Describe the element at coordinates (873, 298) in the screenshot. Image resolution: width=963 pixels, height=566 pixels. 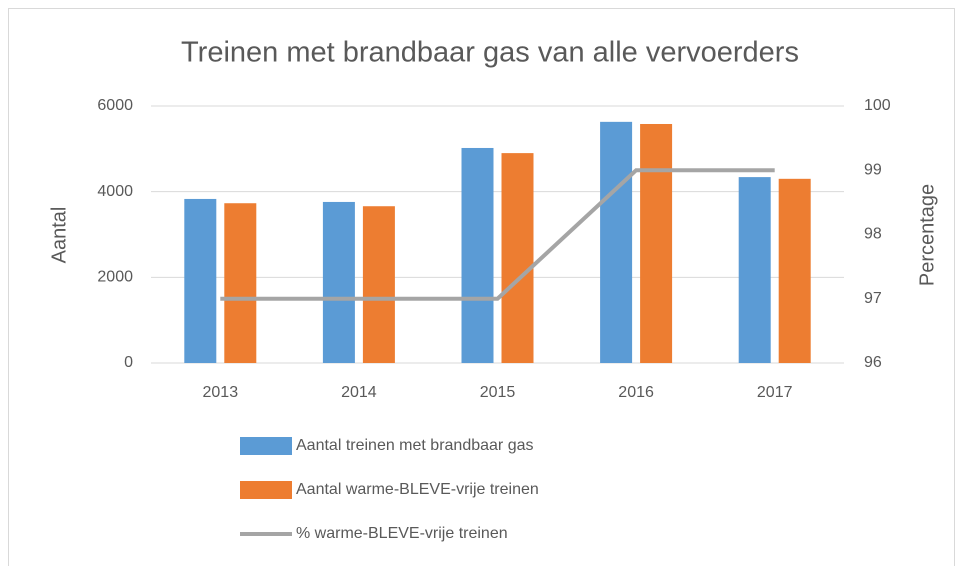
I see `y2-tick-label: 97` at that location.